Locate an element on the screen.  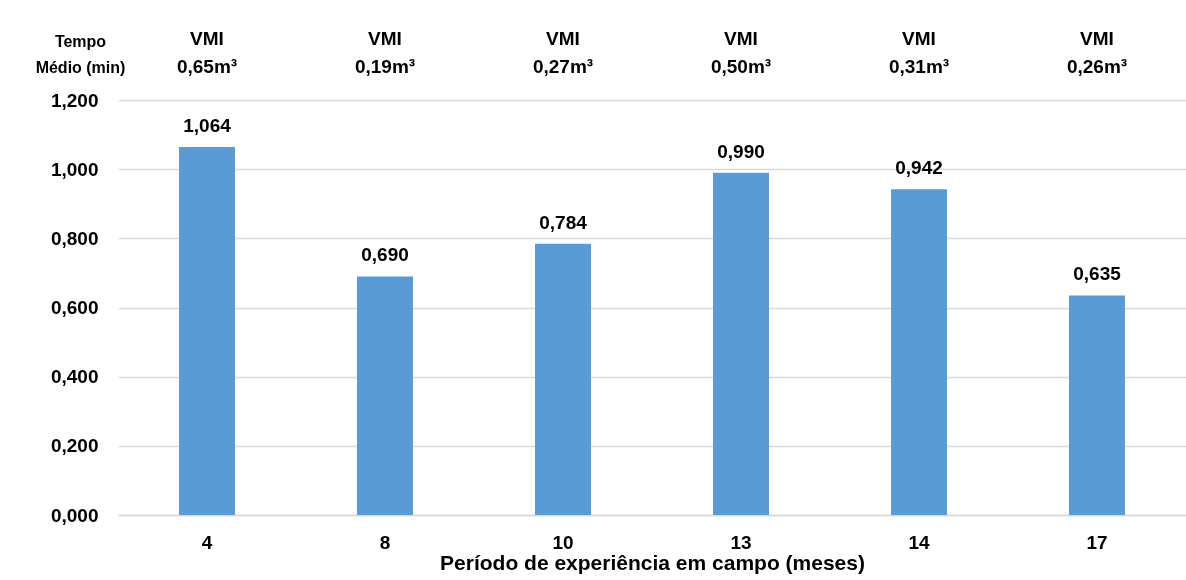
text: VMI 0,19m³ is located at coordinates (385, 52).